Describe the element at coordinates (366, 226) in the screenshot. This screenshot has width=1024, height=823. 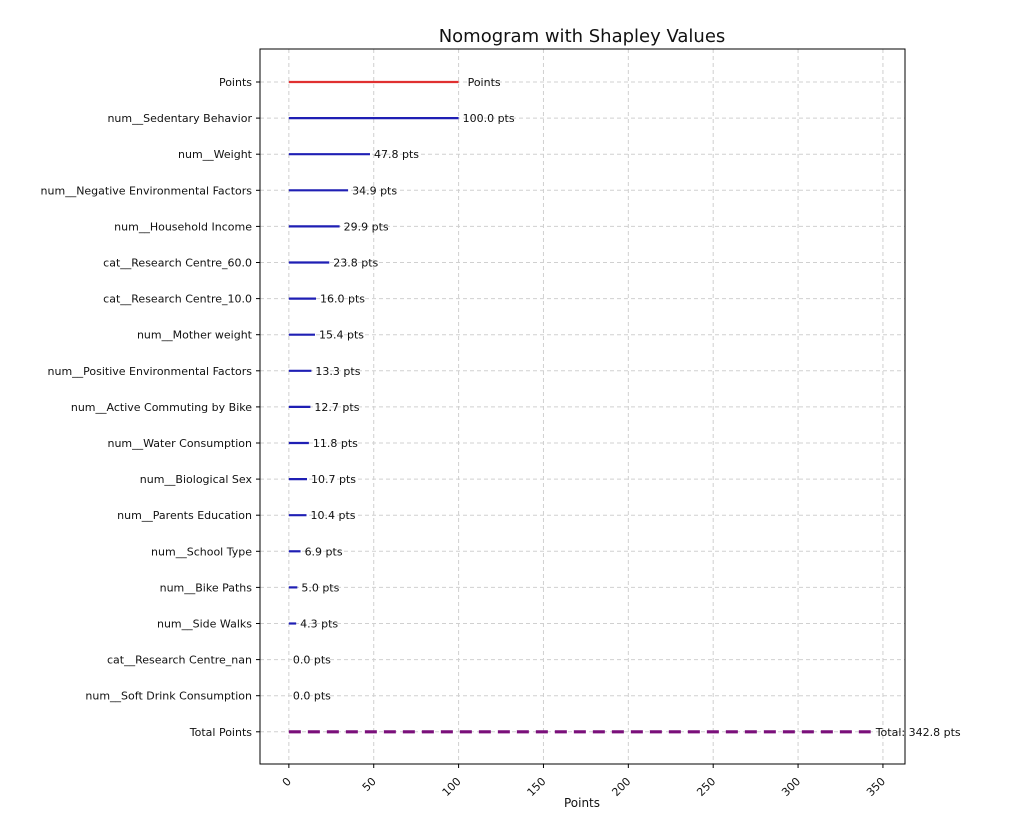
I see `data-label: 29.9 pts` at that location.